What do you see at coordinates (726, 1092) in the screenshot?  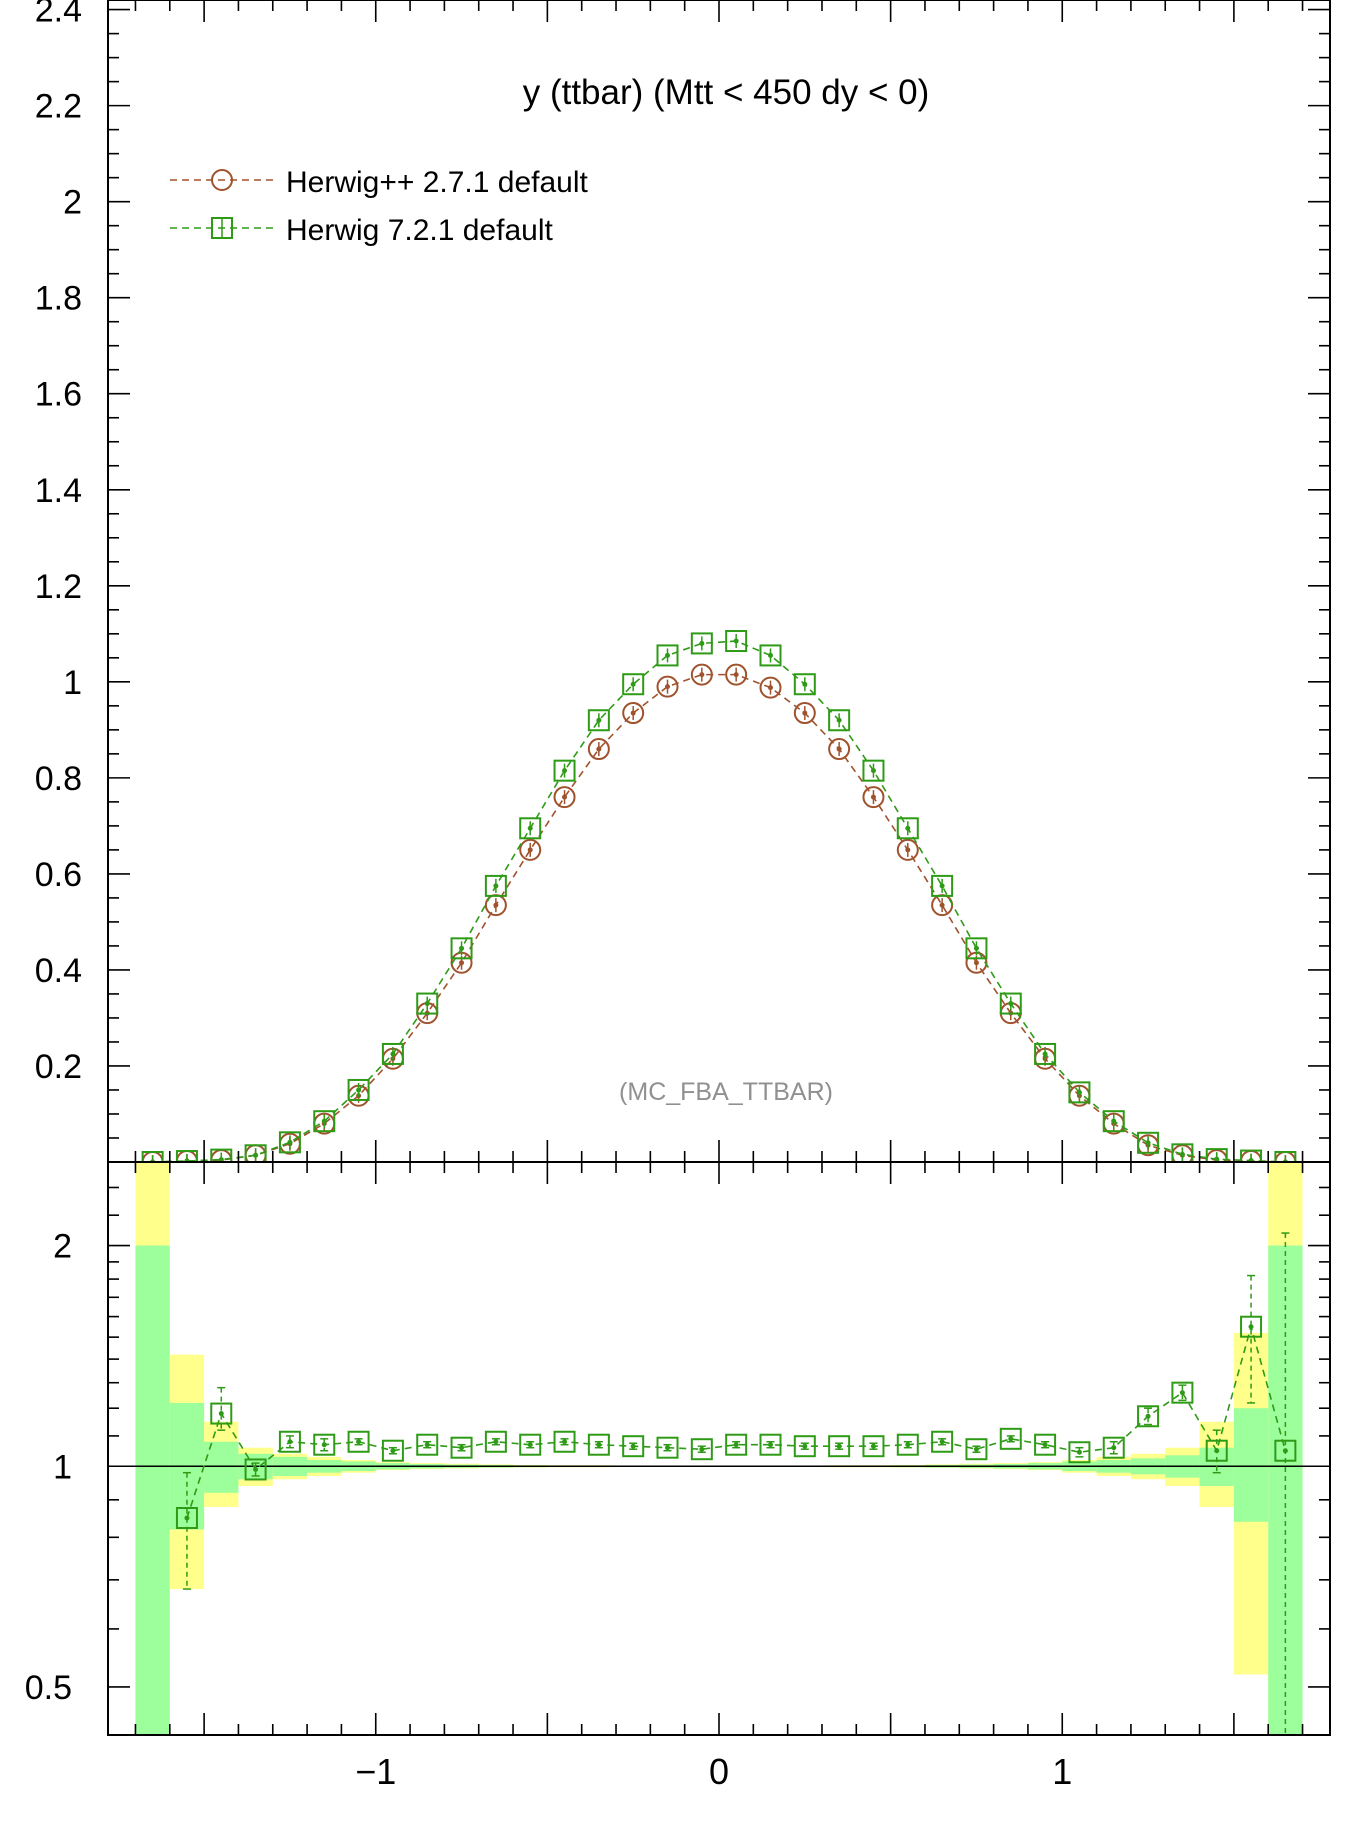 I see `analysis-watermark: (MC_FBA_TTBAR)` at bounding box center [726, 1092].